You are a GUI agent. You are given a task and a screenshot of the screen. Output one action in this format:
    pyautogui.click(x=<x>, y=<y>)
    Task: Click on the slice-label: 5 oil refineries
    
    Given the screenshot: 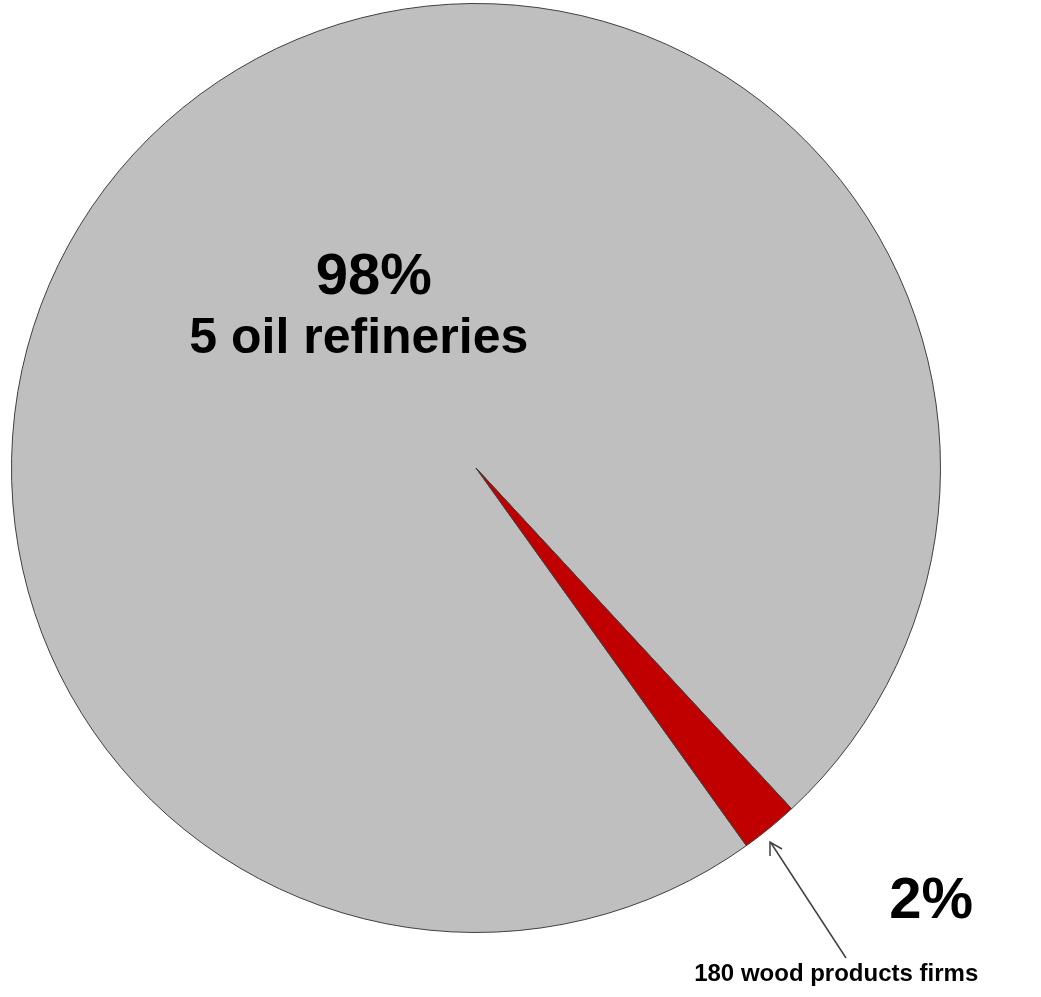 What is the action you would take?
    pyautogui.click(x=359, y=336)
    